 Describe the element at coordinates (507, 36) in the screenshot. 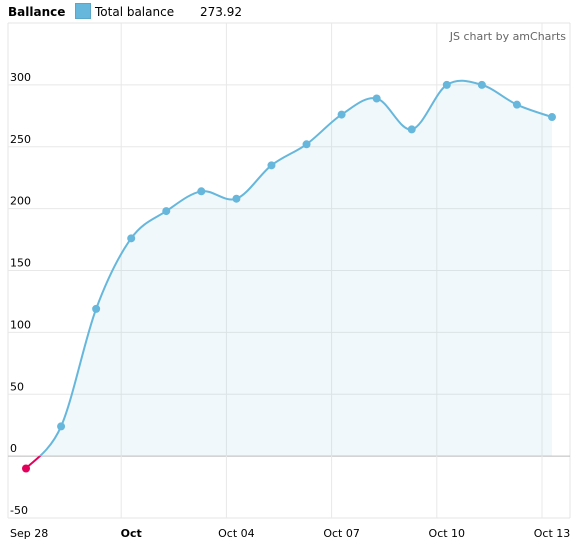

I see `amcharts-credit: JS chart by amCharts` at that location.